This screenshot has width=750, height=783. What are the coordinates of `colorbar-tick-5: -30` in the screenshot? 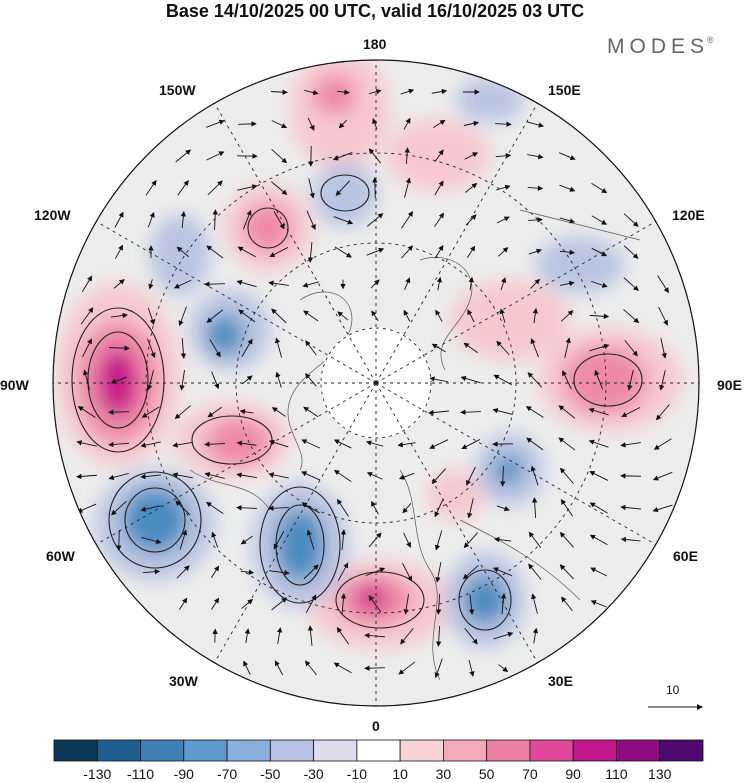 It's located at (313, 774).